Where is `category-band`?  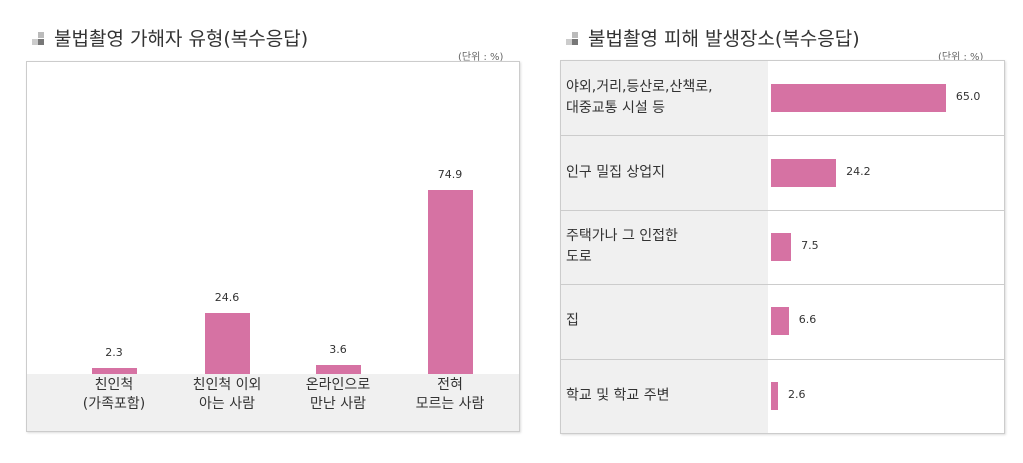
category-band is located at coordinates (273, 402).